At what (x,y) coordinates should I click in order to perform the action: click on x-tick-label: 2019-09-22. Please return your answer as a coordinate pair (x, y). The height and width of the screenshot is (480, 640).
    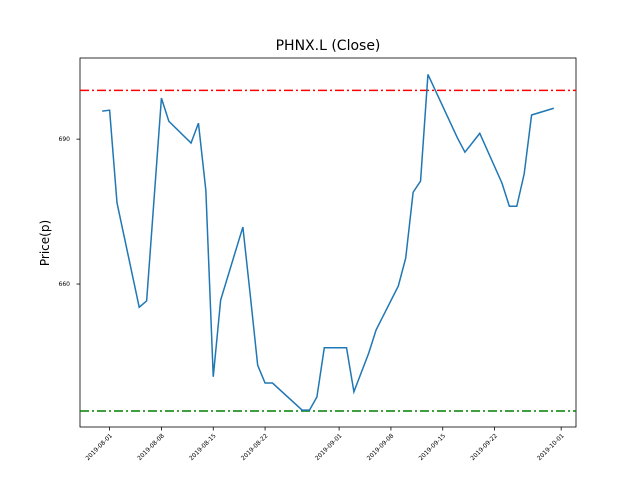
    Looking at the image, I should click on (484, 447).